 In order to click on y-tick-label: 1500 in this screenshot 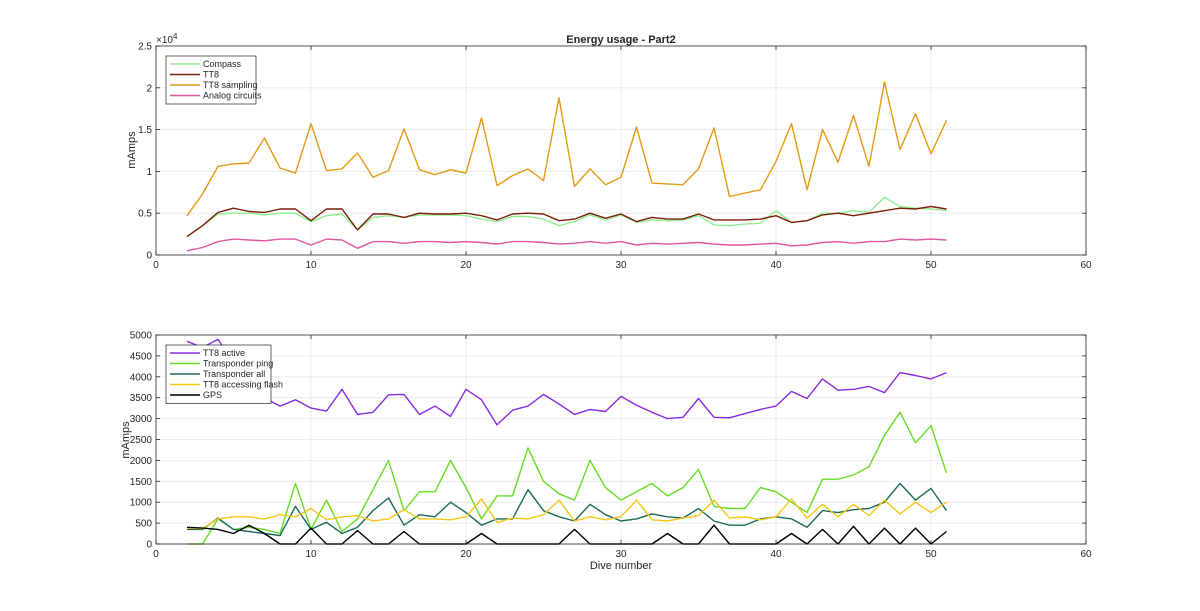, I will do `click(141, 482)`.